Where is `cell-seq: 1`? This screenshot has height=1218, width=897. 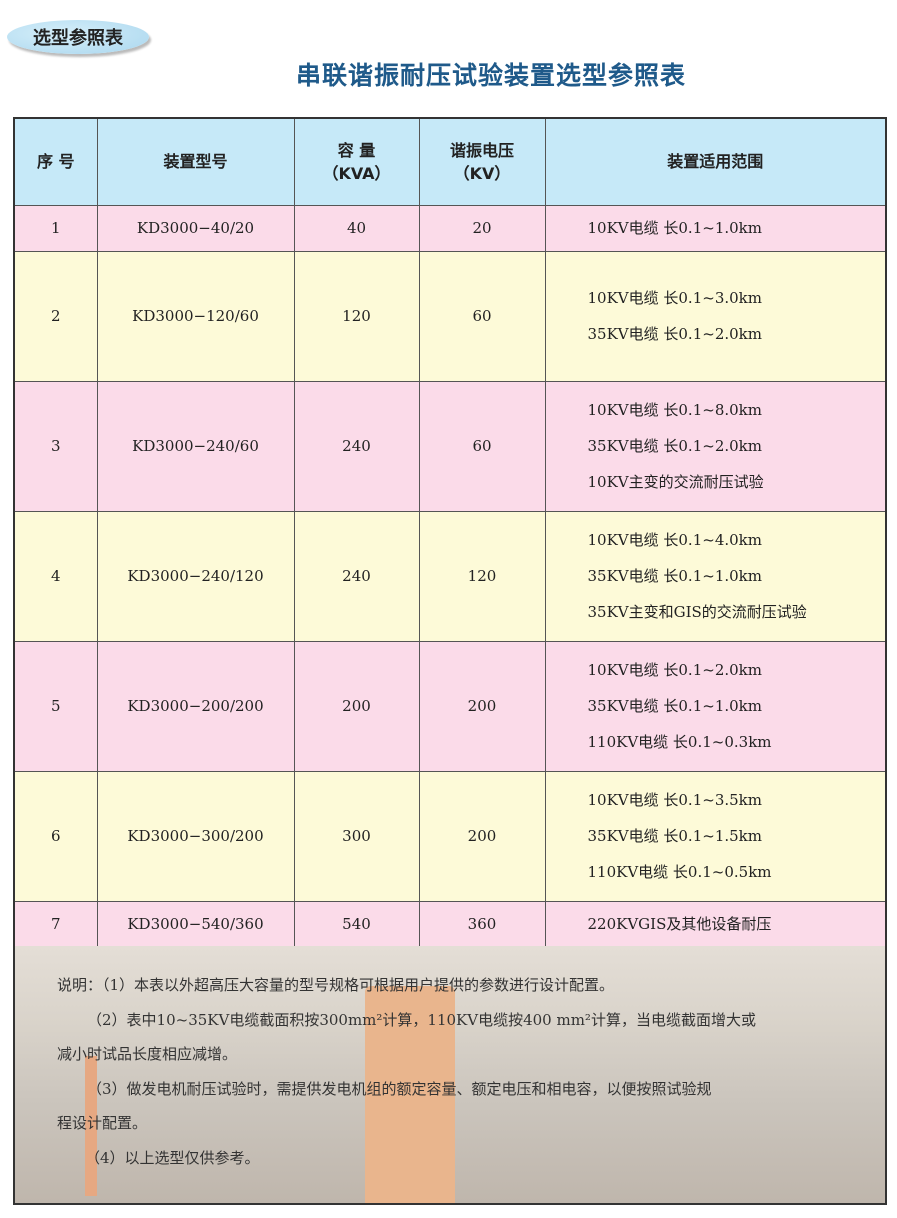
cell-seq: 1 is located at coordinates (55, 228).